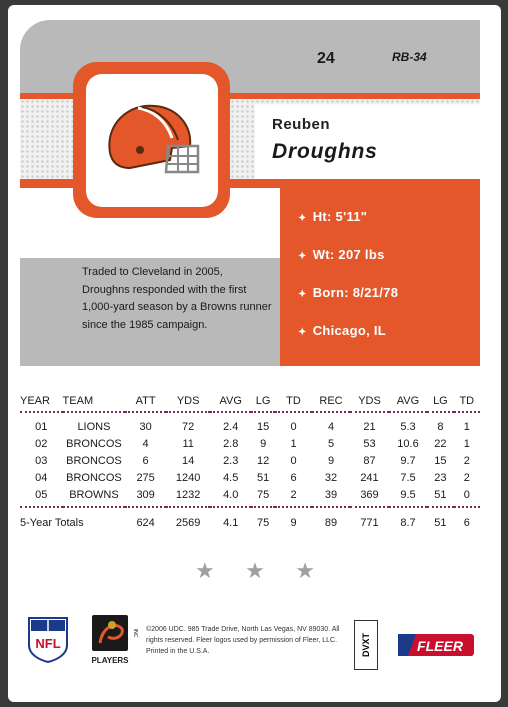 The image size is (508, 707). Describe the element at coordinates (333, 216) in the screenshot. I see `vitals-height: ✦ Ht: 5'11"` at that location.